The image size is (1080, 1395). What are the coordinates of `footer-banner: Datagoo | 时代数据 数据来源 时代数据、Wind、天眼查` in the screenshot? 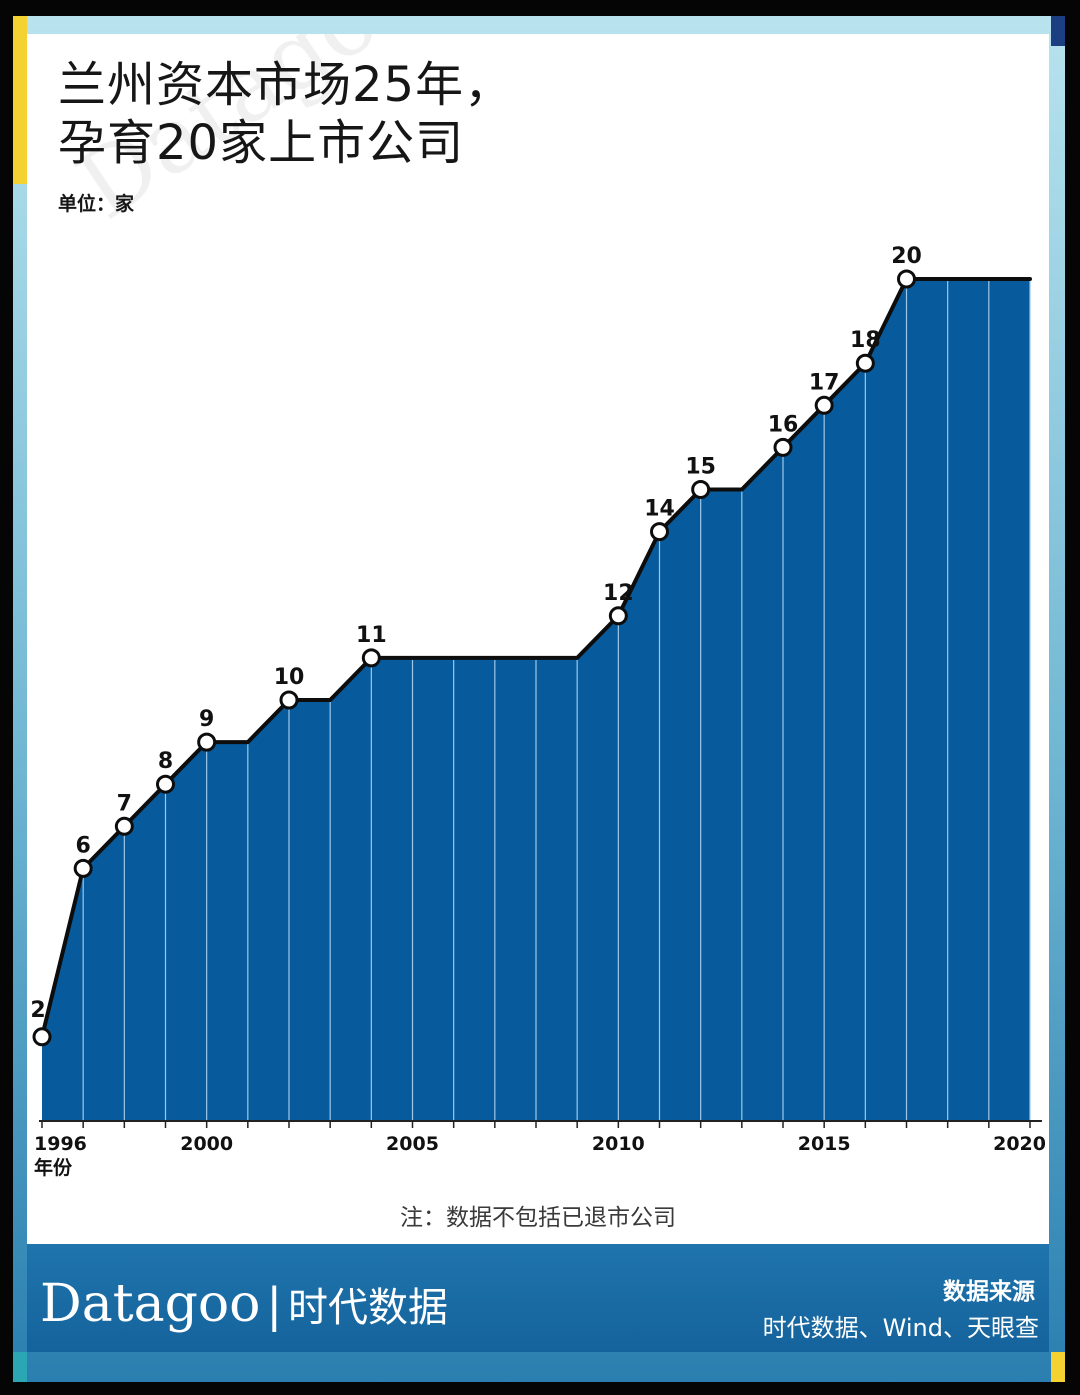 It's located at (538, 1298).